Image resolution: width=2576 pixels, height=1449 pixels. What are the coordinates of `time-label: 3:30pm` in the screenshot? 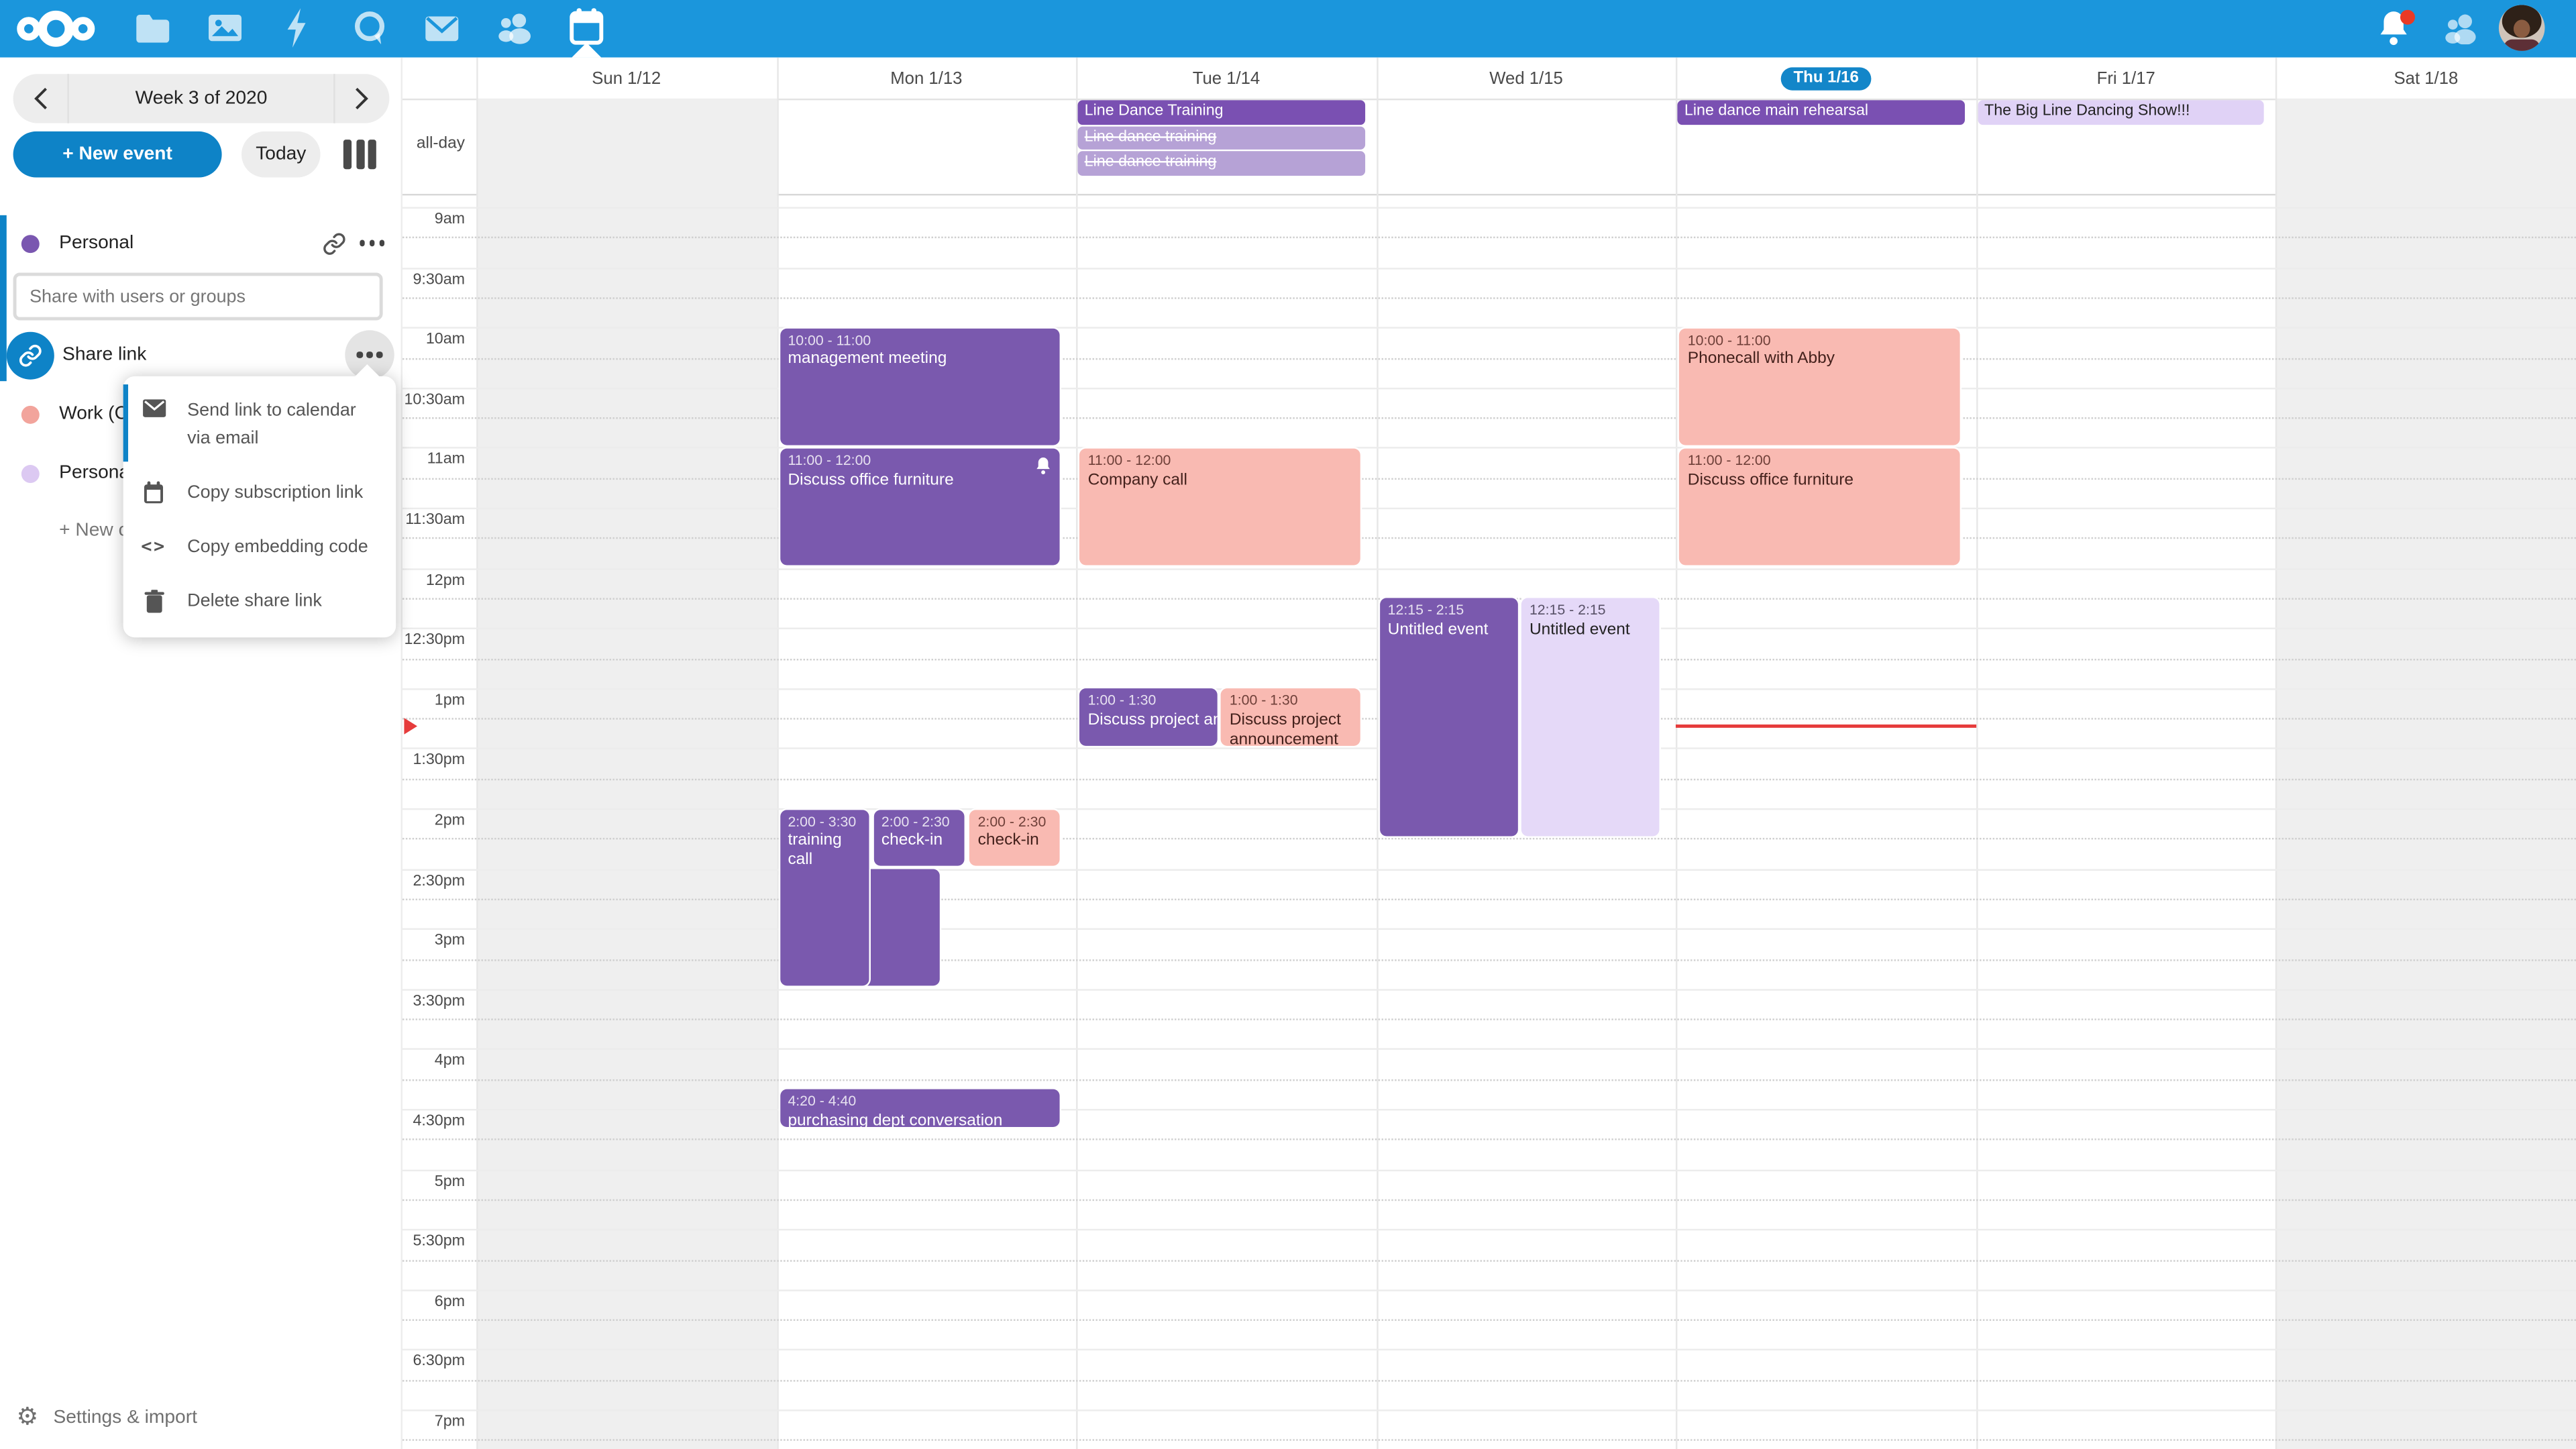 It's located at (439, 1000).